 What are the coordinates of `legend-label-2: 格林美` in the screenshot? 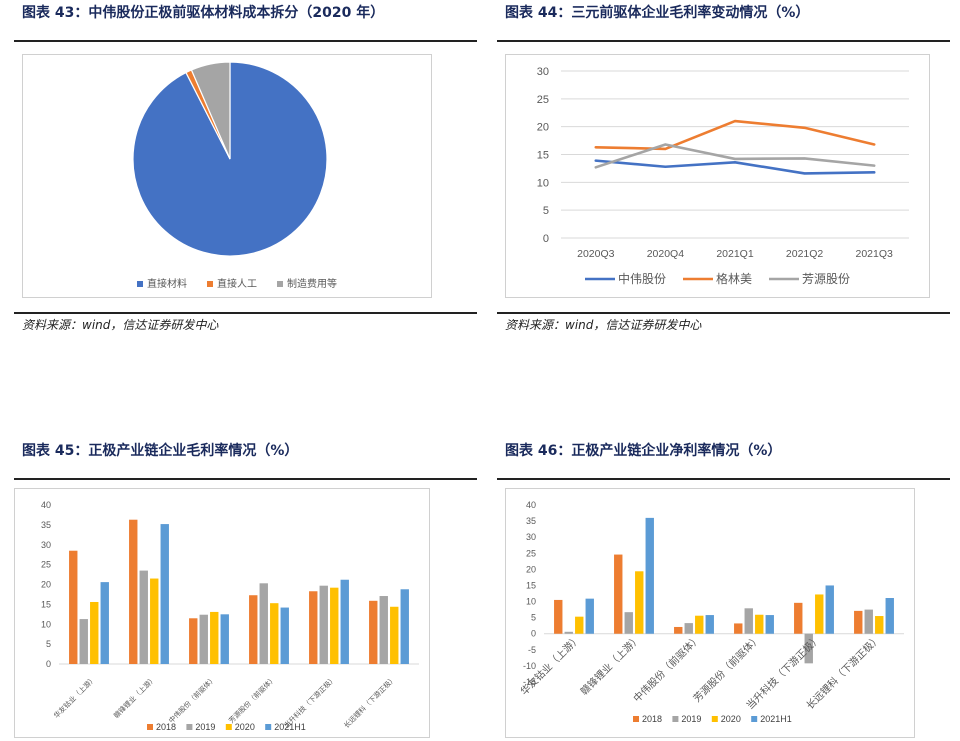 It's located at (734, 278).